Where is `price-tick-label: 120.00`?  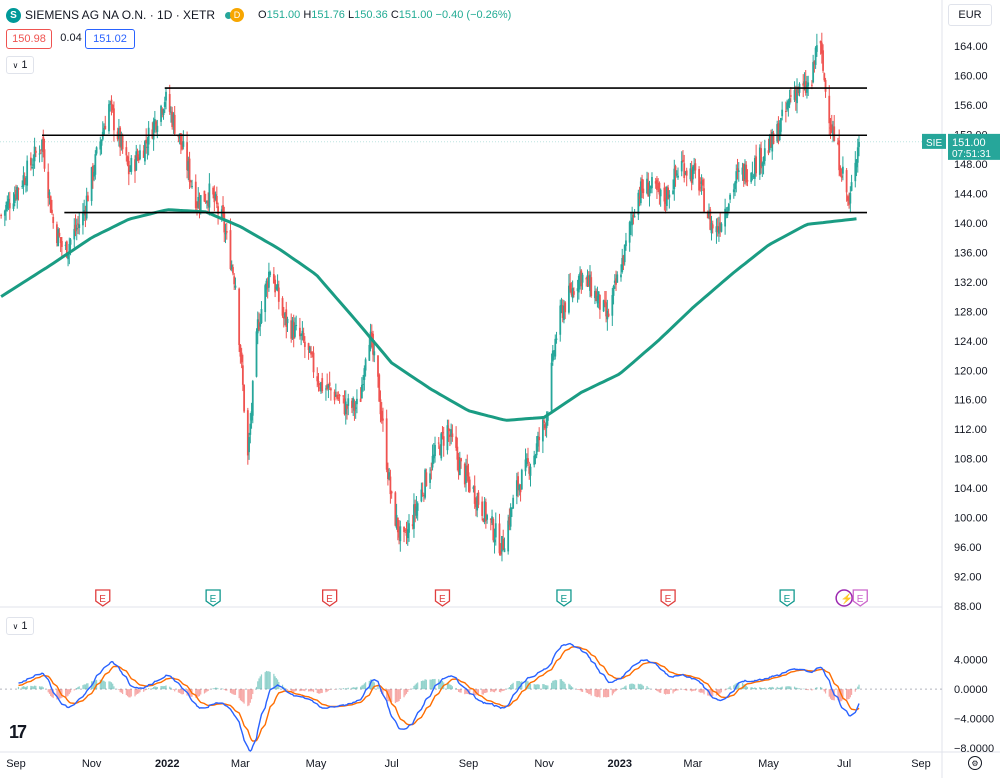 price-tick-label: 120.00 is located at coordinates (971, 371).